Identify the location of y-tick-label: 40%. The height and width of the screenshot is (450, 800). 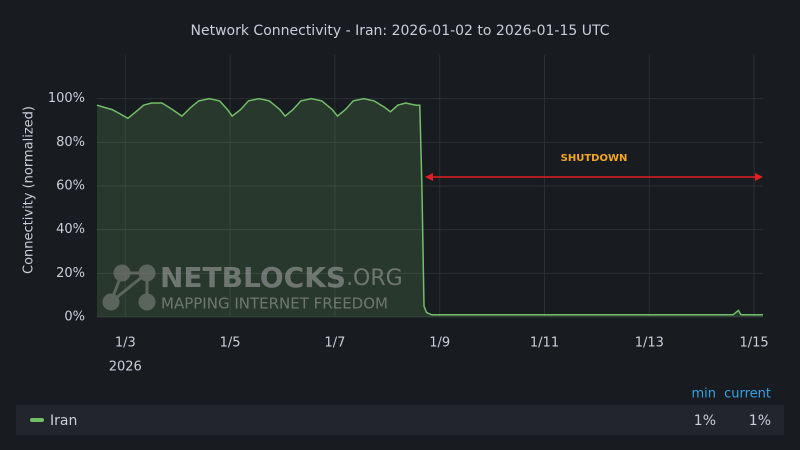
(70, 229).